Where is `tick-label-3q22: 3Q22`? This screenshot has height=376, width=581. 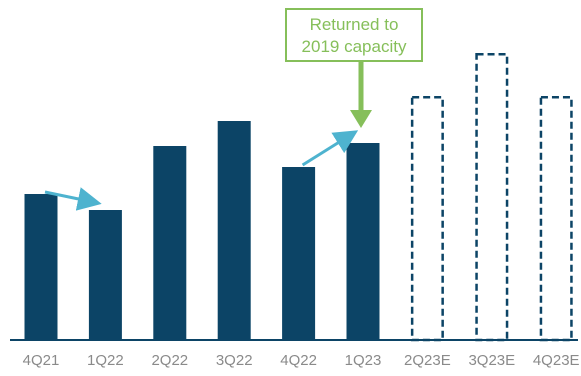 tick-label-3q22: 3Q22 is located at coordinates (234, 360).